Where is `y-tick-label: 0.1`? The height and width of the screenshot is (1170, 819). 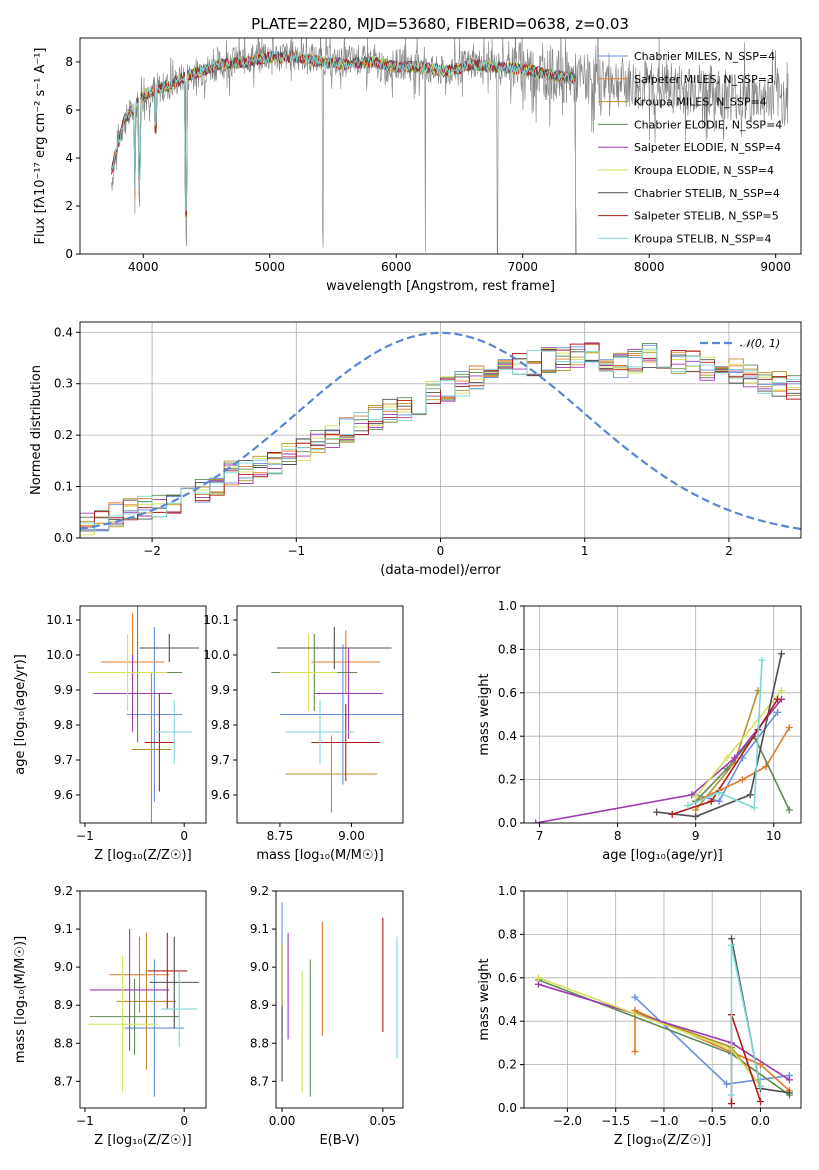
y-tick-label: 0.1 is located at coordinates (63, 487).